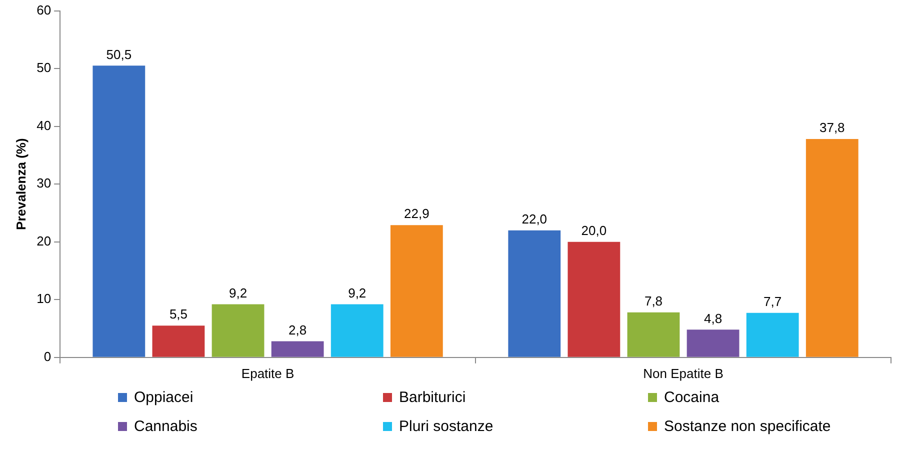  What do you see at coordinates (165, 426) in the screenshot?
I see `legend-label: Cannabis` at bounding box center [165, 426].